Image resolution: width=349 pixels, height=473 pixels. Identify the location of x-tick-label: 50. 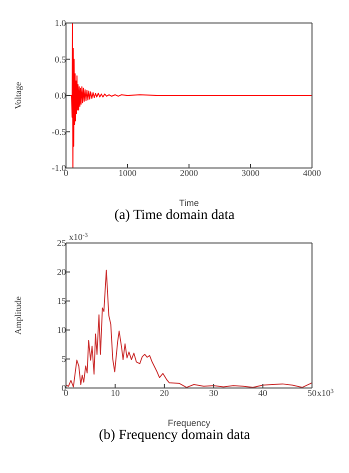
(312, 393).